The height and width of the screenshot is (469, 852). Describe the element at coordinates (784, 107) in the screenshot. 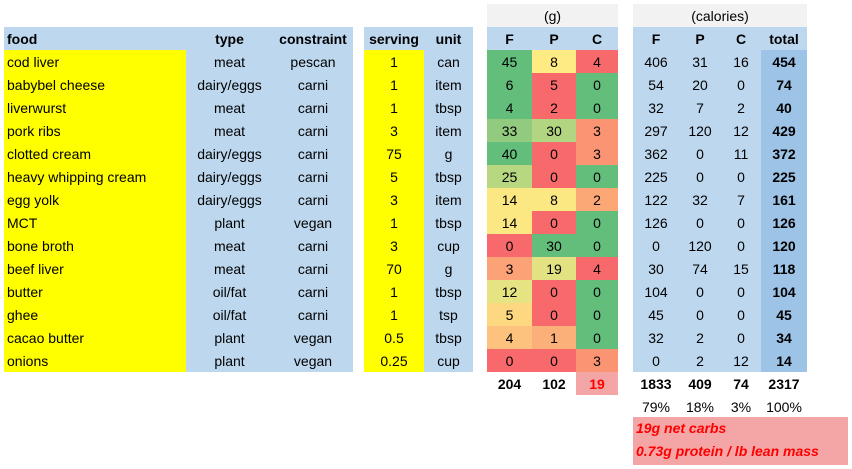

I see `calories-total: 40` at that location.